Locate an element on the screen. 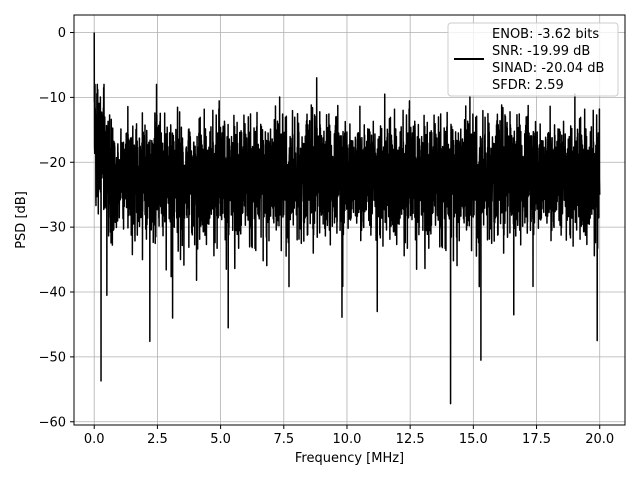  y-tick-label: −60 is located at coordinates (52, 422).